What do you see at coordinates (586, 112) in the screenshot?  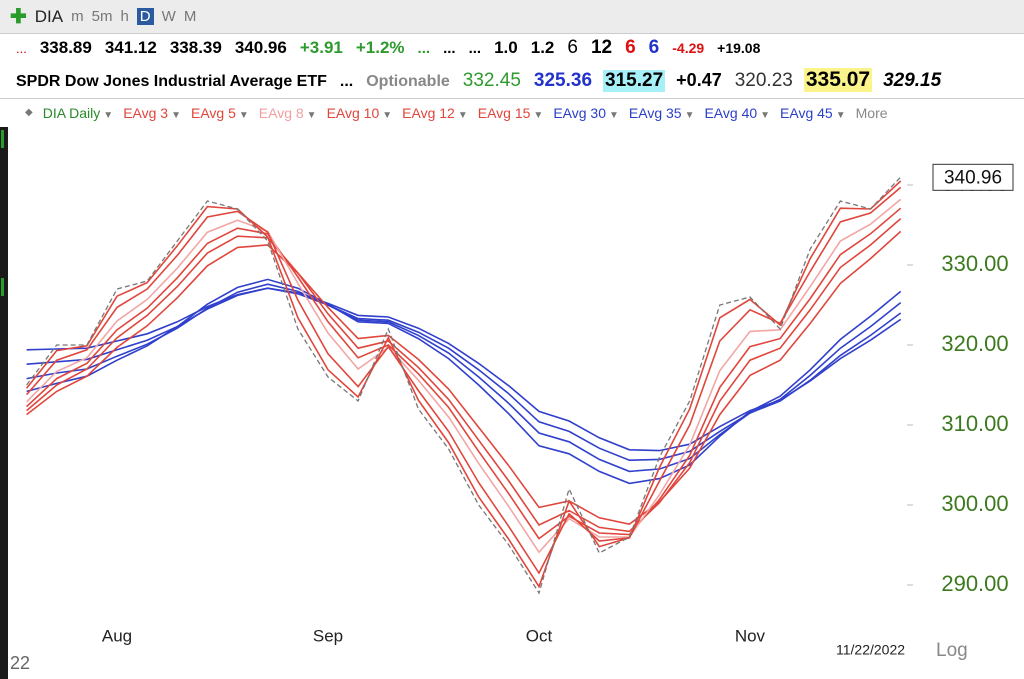 I see `legend-entry: EAvg 30 ▼` at bounding box center [586, 112].